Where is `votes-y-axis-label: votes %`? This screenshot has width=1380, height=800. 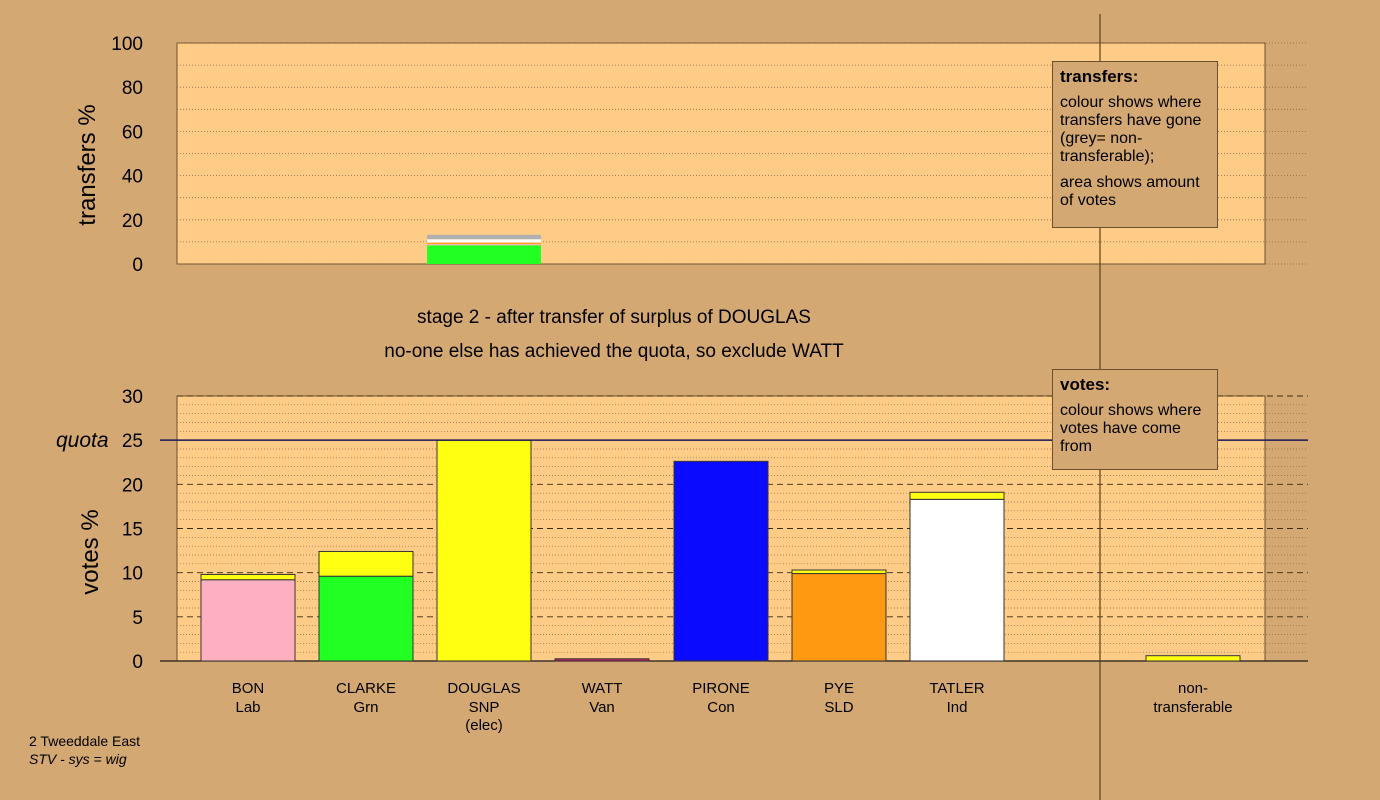
votes-y-axis-label: votes % is located at coordinates (90, 551).